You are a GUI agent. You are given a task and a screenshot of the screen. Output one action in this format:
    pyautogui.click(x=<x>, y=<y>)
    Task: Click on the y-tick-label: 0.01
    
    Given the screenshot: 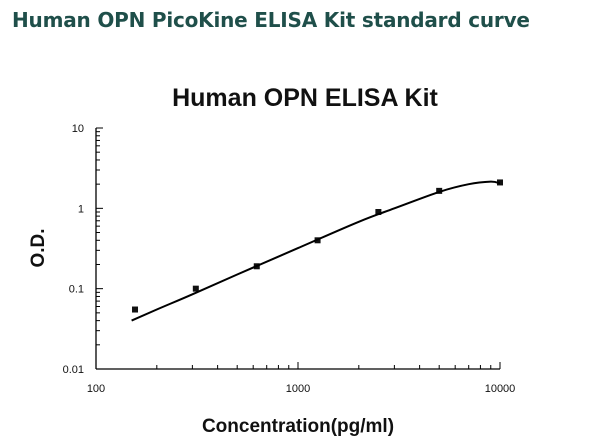 What is the action you would take?
    pyautogui.click(x=73, y=370)
    